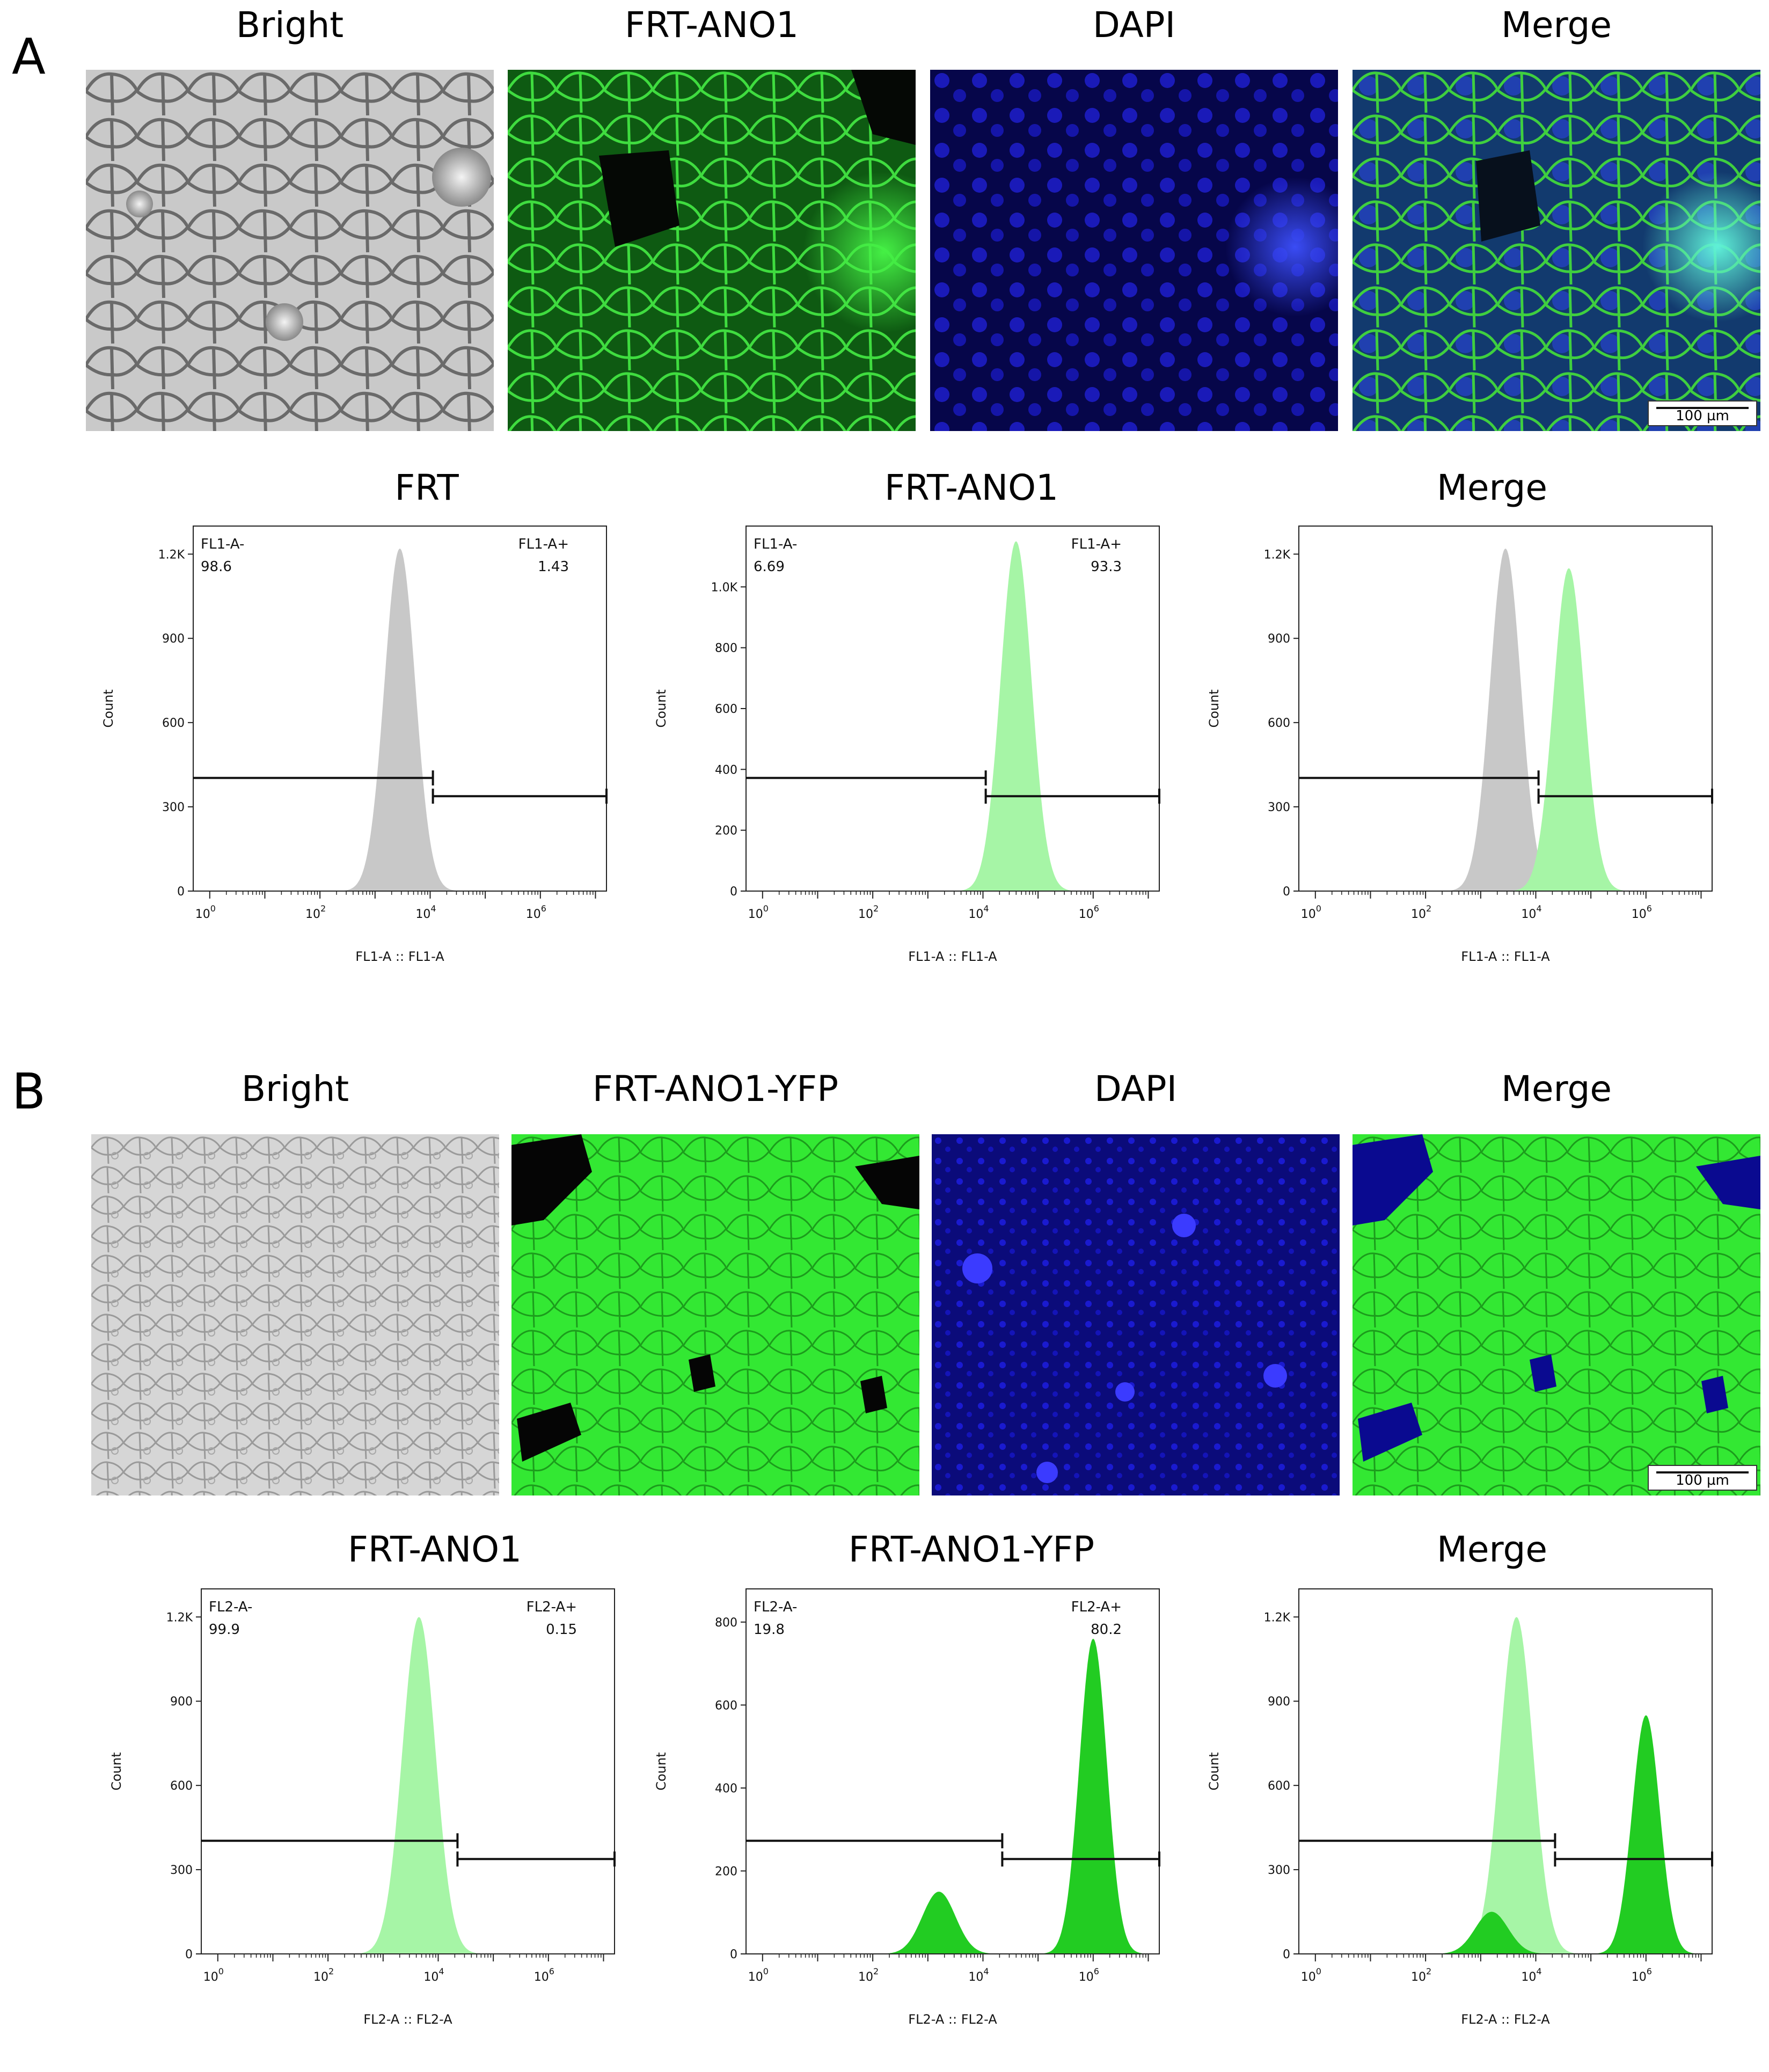 The image size is (1769, 2072). What do you see at coordinates (1080, 1859) in the screenshot?
I see `hist-4-gate-right` at bounding box center [1080, 1859].